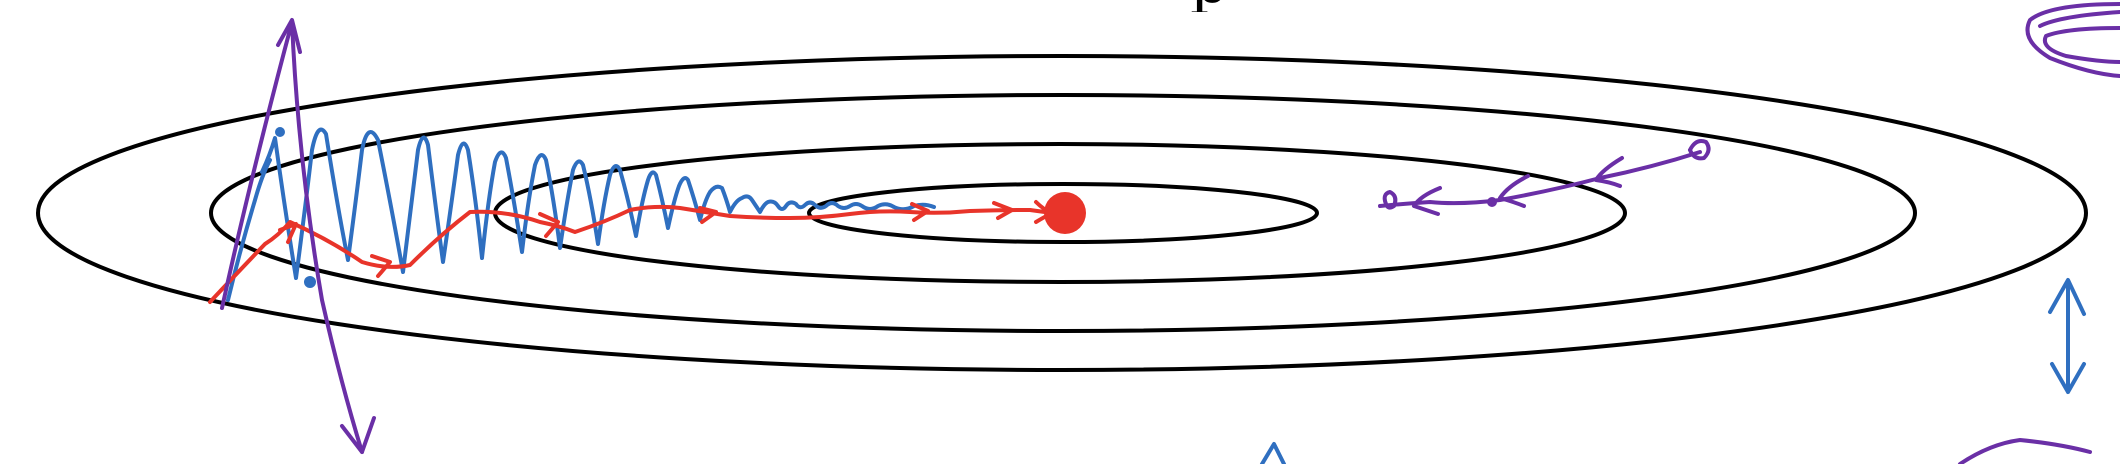  I want to click on corner-scribble, so click(2072, 40).